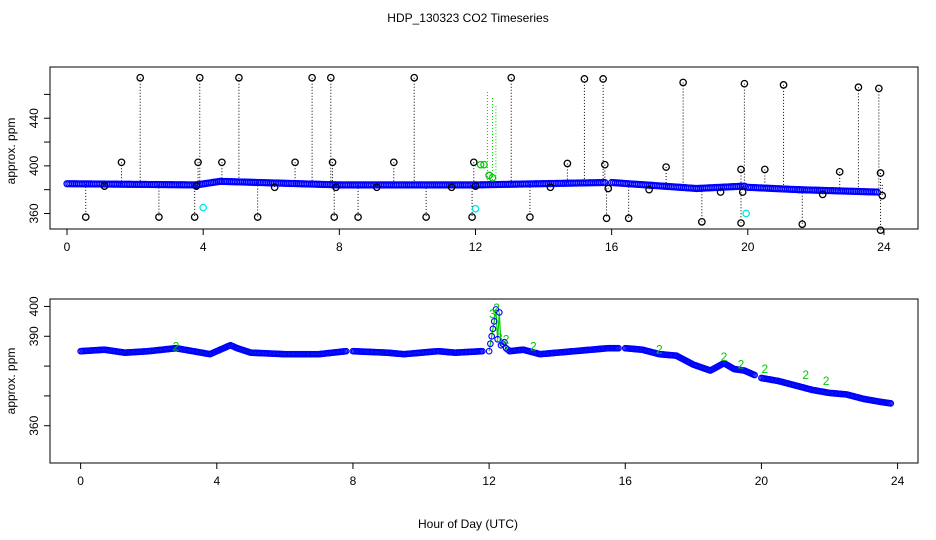 The width and height of the screenshot is (936, 540). I want to click on top-x-tick-label: 12, so click(476, 247).